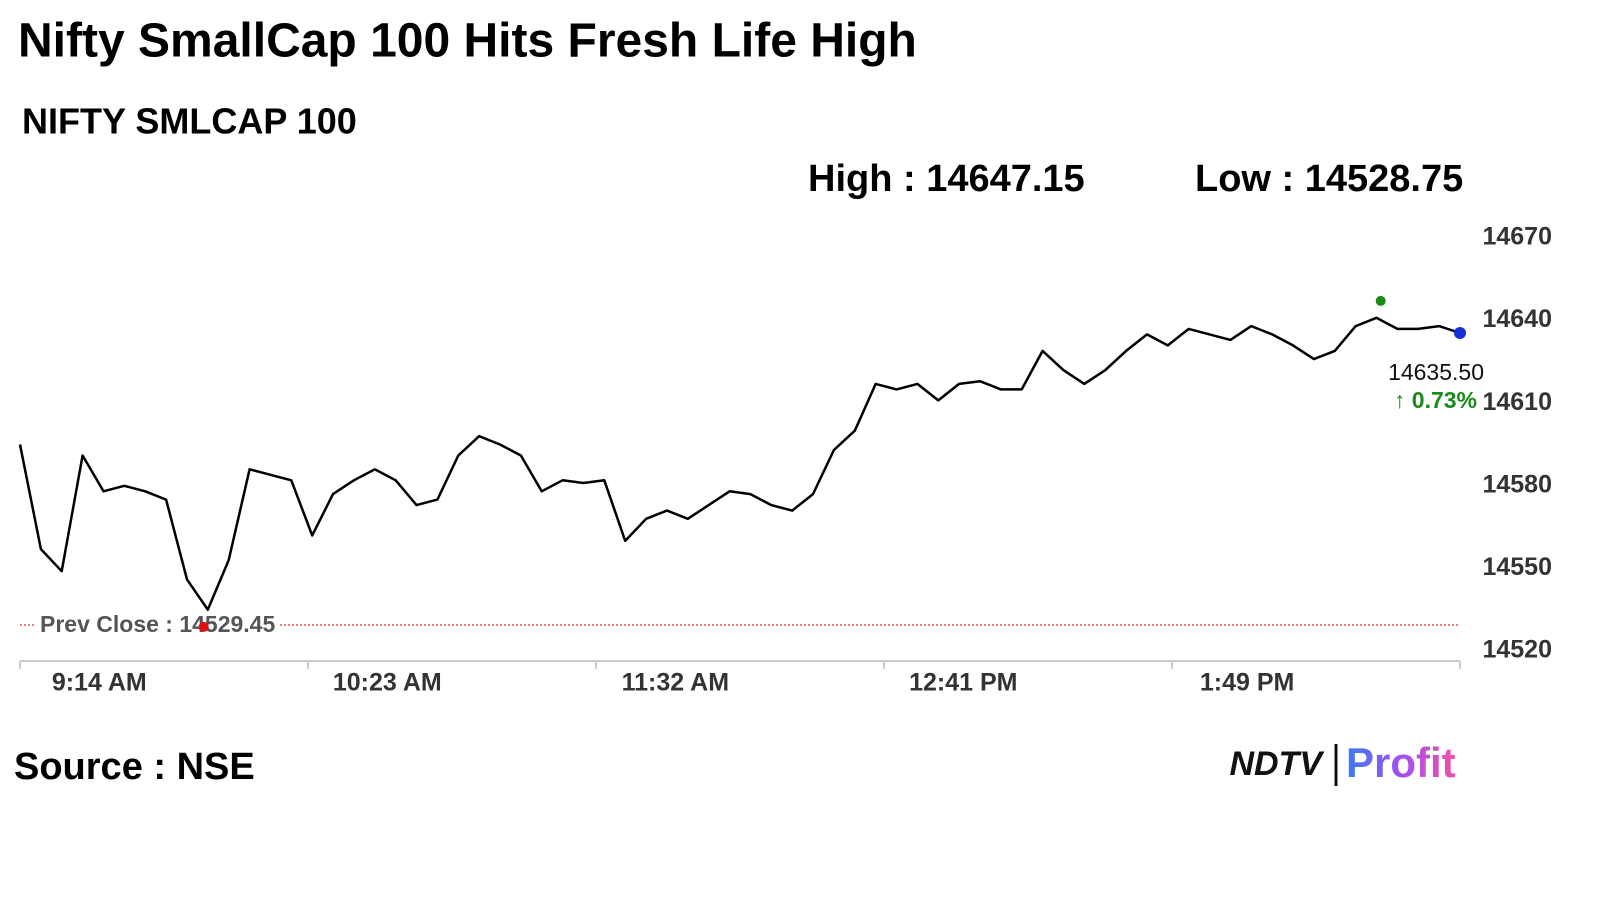 The height and width of the screenshot is (905, 1600). What do you see at coordinates (1517, 402) in the screenshot?
I see `y-tick-label: 14610` at bounding box center [1517, 402].